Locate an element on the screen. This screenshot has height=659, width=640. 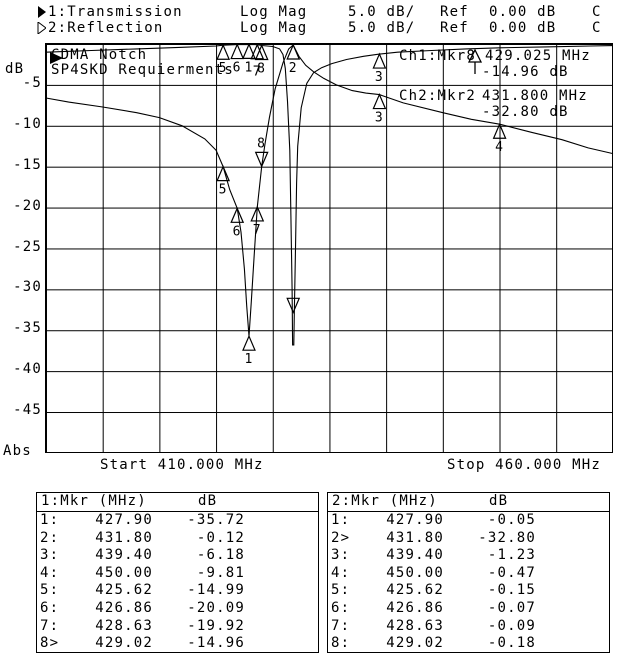
marker-number-label: 3 is located at coordinates (379, 118).